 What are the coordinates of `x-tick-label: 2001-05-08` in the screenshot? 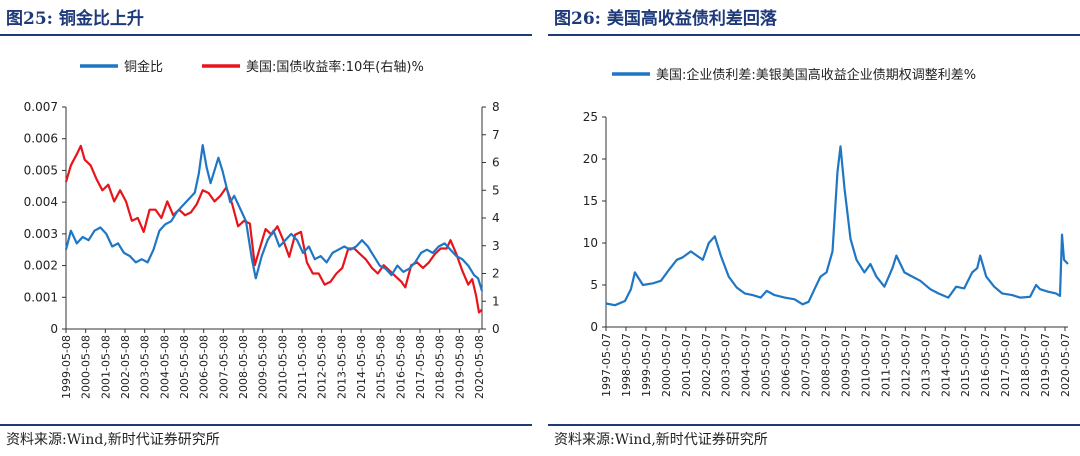 It's located at (105, 367).